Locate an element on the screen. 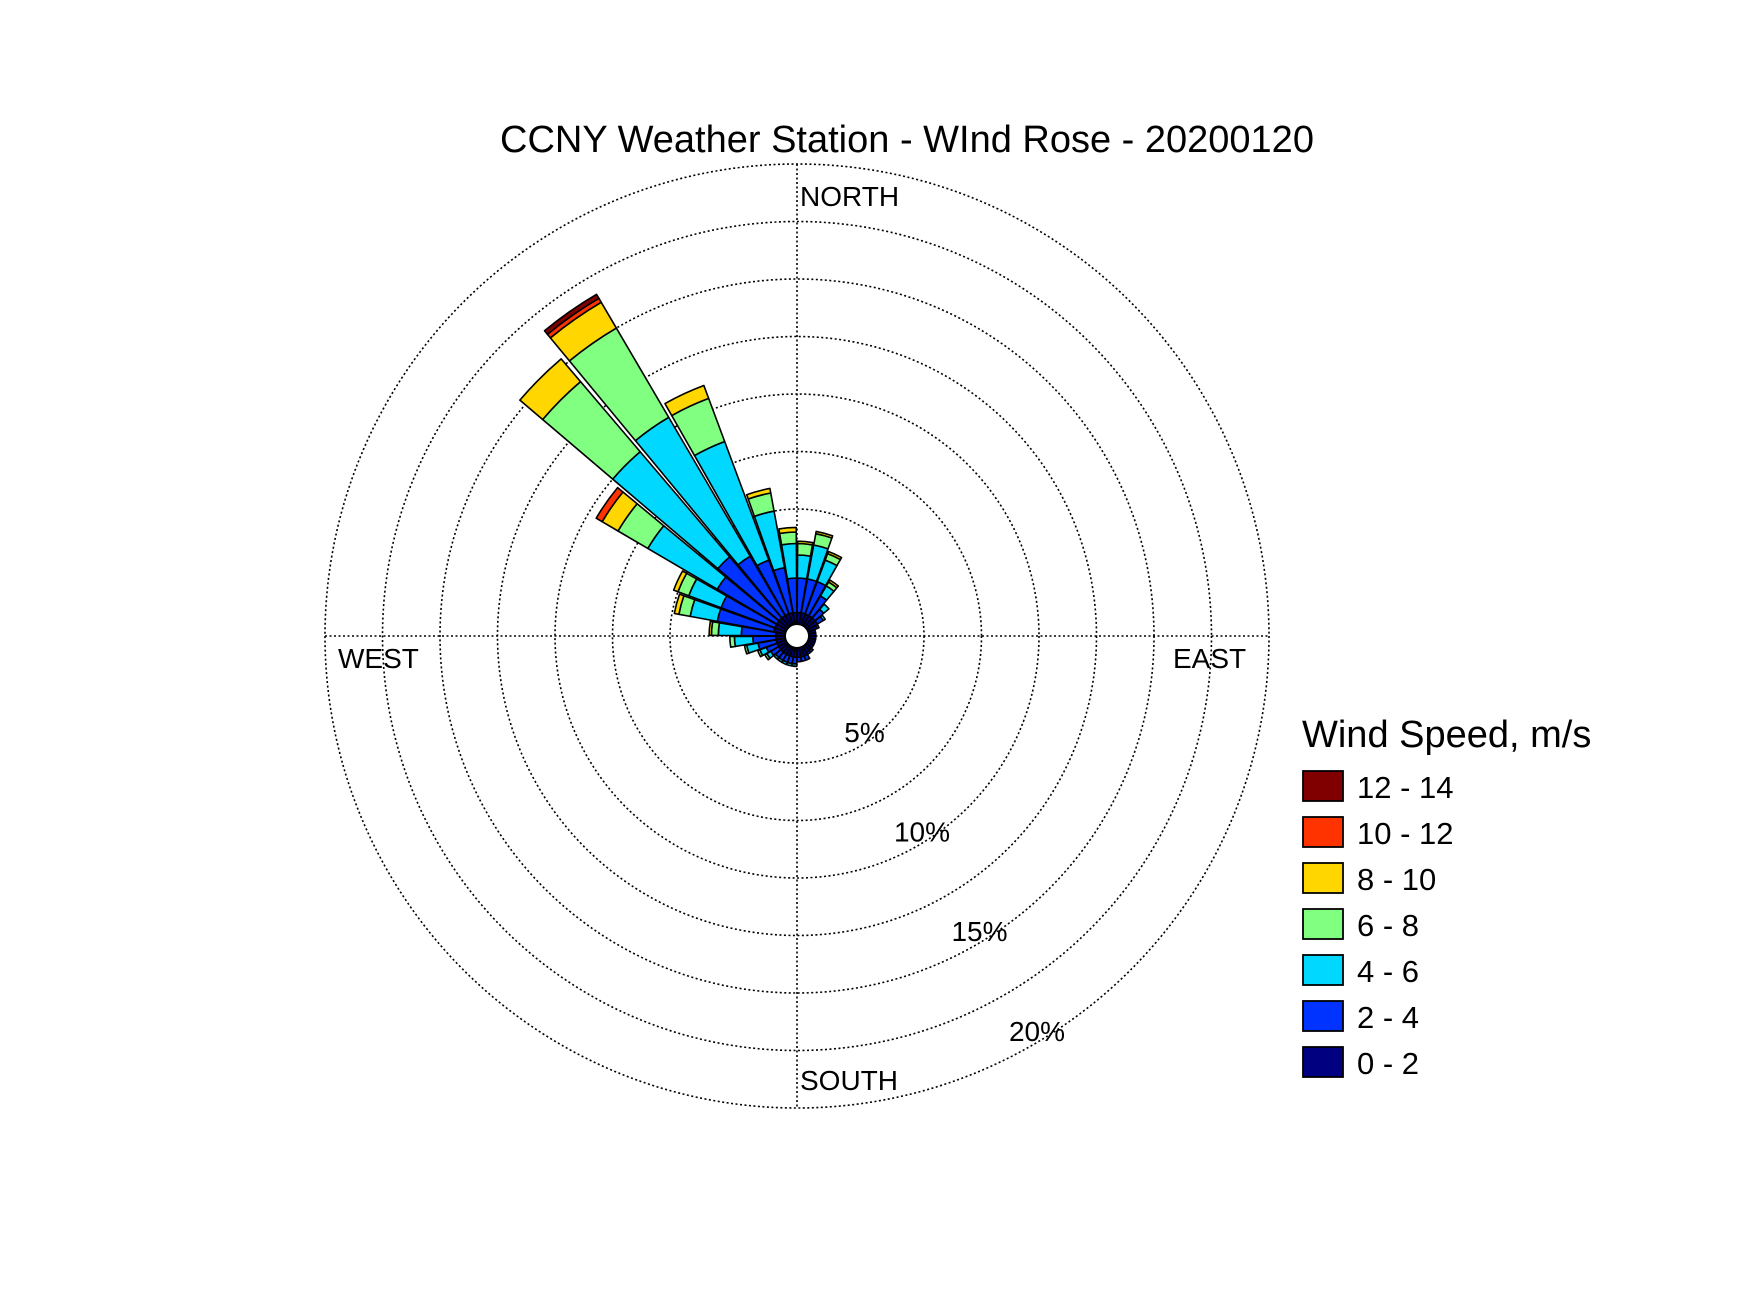 The height and width of the screenshot is (1313, 1750). grid-ring is located at coordinates (797, 636).